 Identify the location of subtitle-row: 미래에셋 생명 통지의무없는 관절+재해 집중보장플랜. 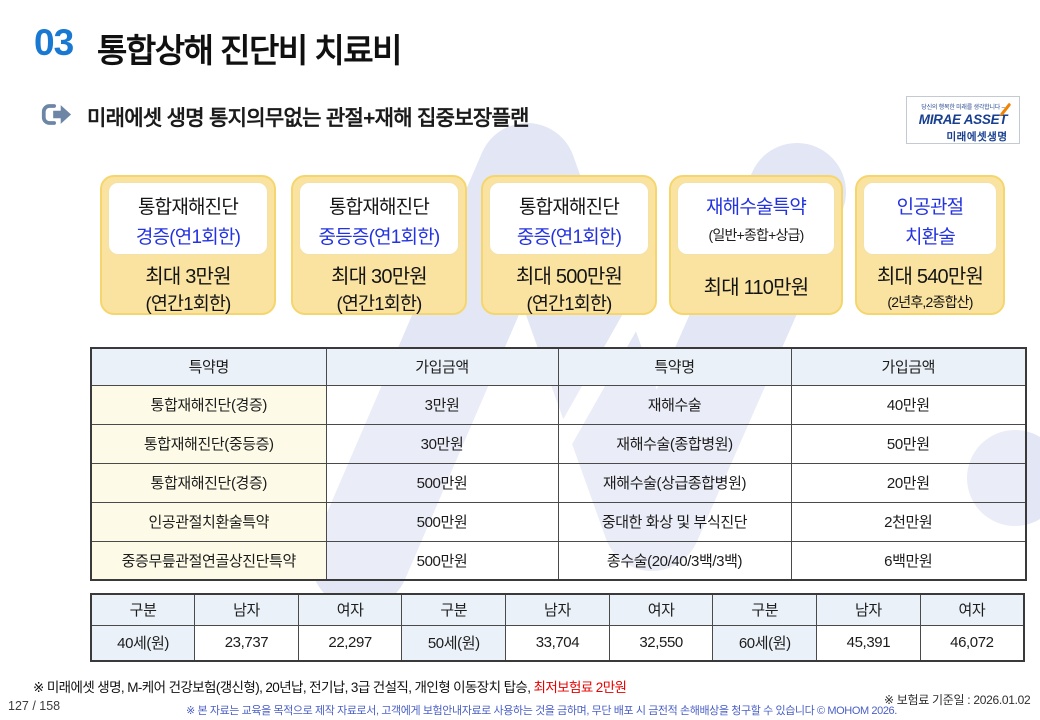
(284, 117).